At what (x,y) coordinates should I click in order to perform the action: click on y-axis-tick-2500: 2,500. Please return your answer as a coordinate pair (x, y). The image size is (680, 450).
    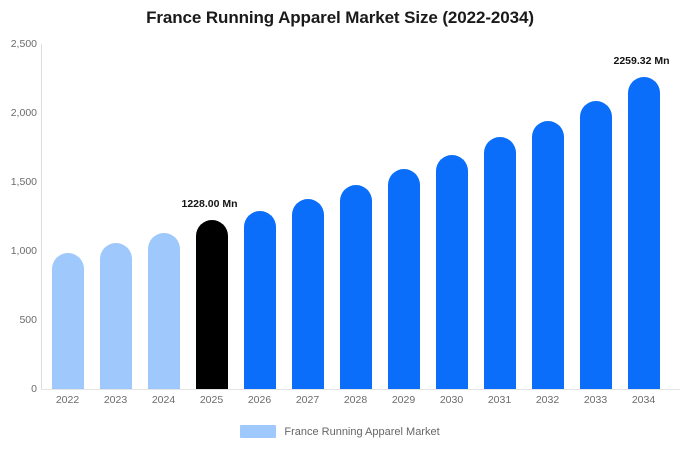
    Looking at the image, I should click on (23, 44).